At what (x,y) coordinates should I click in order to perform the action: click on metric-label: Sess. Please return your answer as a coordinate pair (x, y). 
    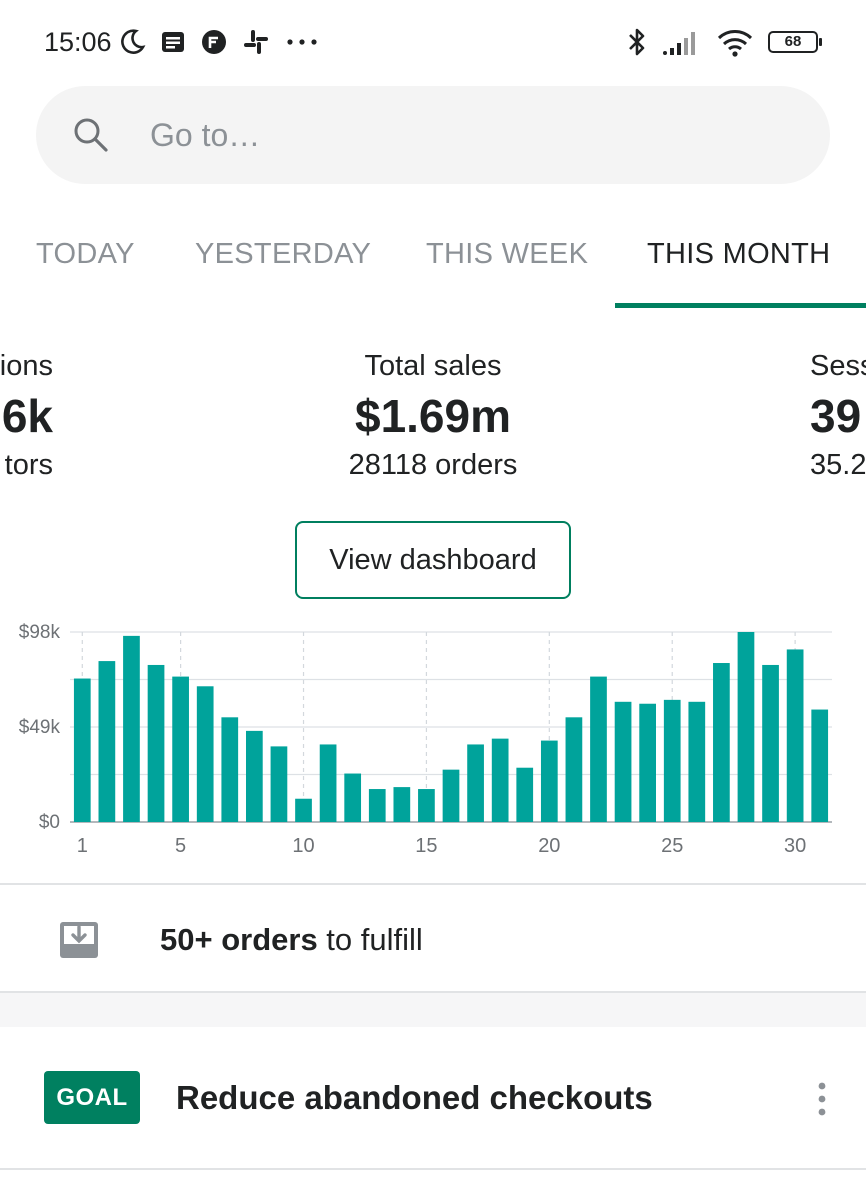
    Looking at the image, I should click on (838, 366).